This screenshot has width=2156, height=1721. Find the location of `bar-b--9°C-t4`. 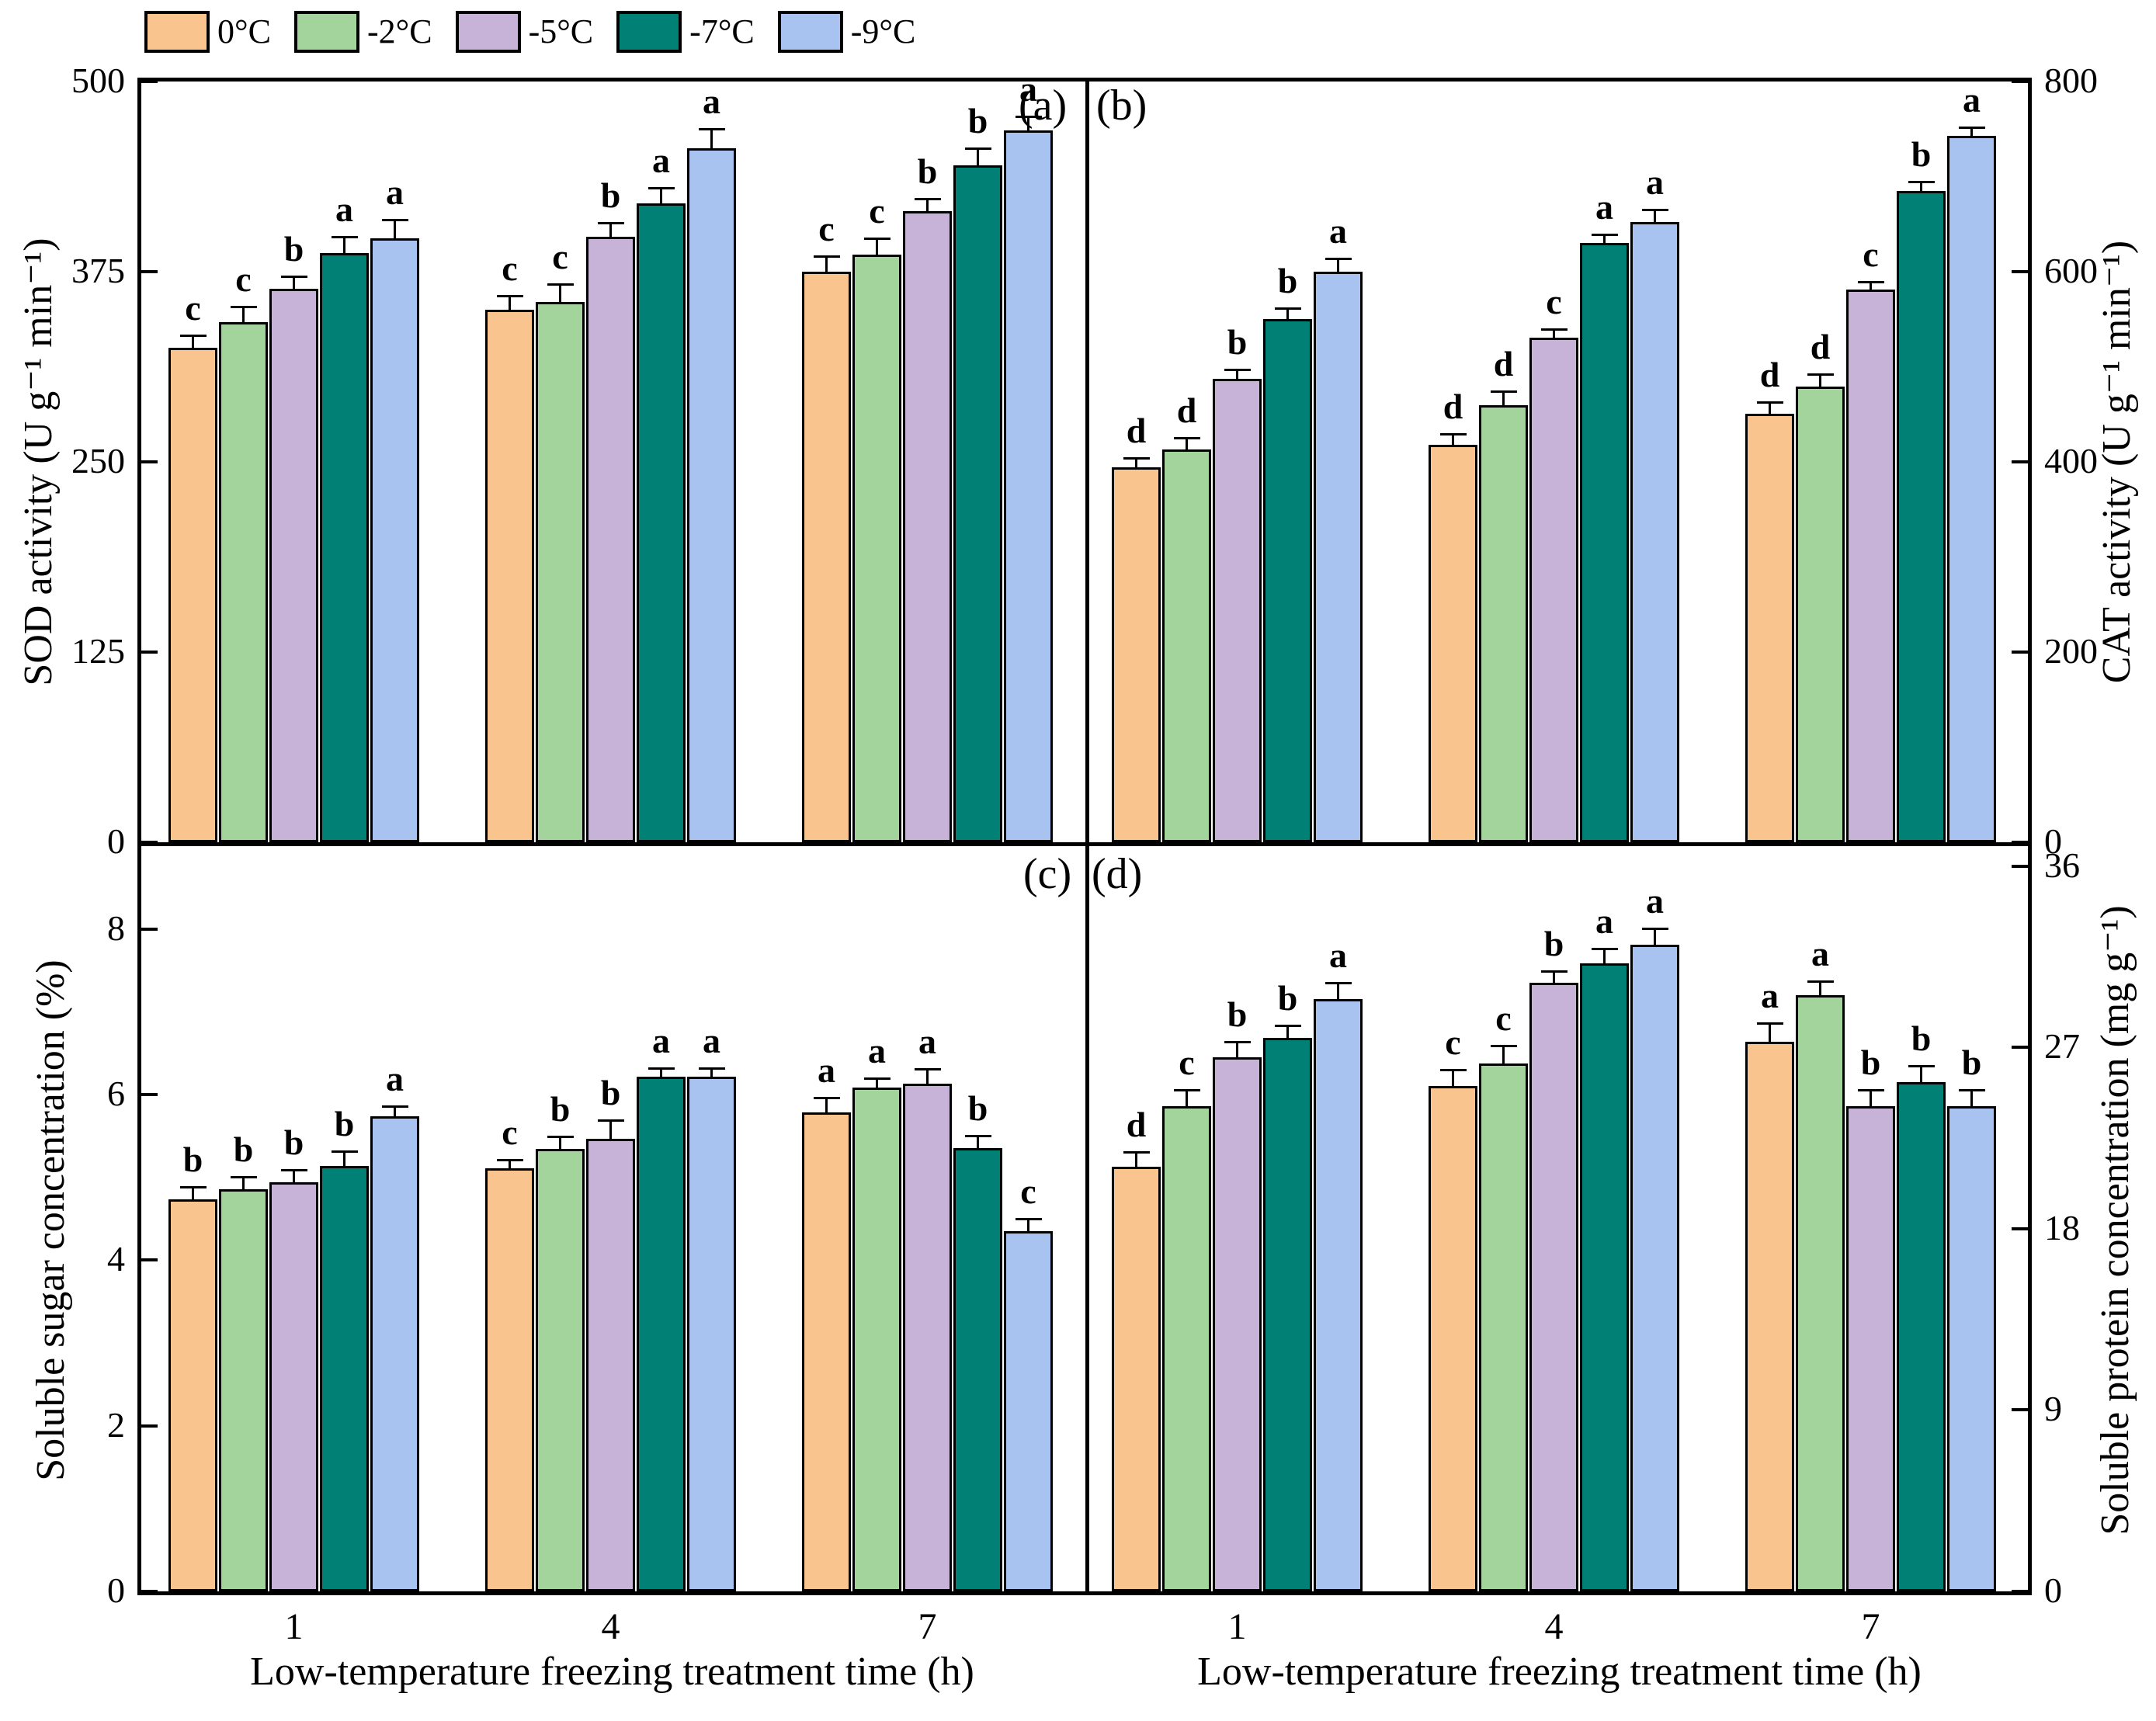

bar-b--9°C-t4 is located at coordinates (1655, 532).